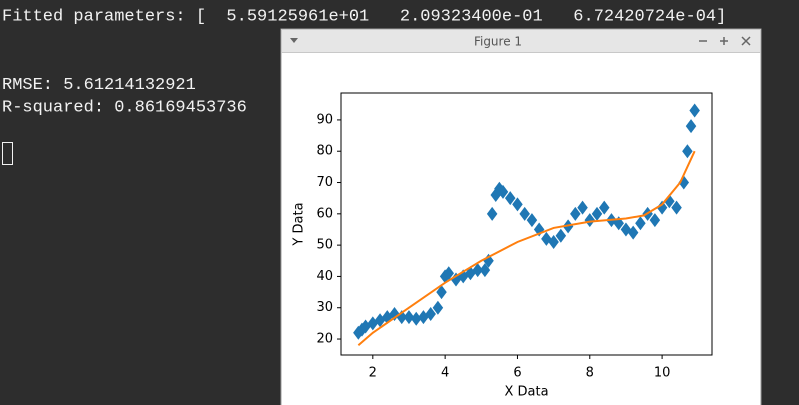 This screenshot has height=405, width=799. Describe the element at coordinates (324, 276) in the screenshot. I see `y-tick-label: 40` at that location.